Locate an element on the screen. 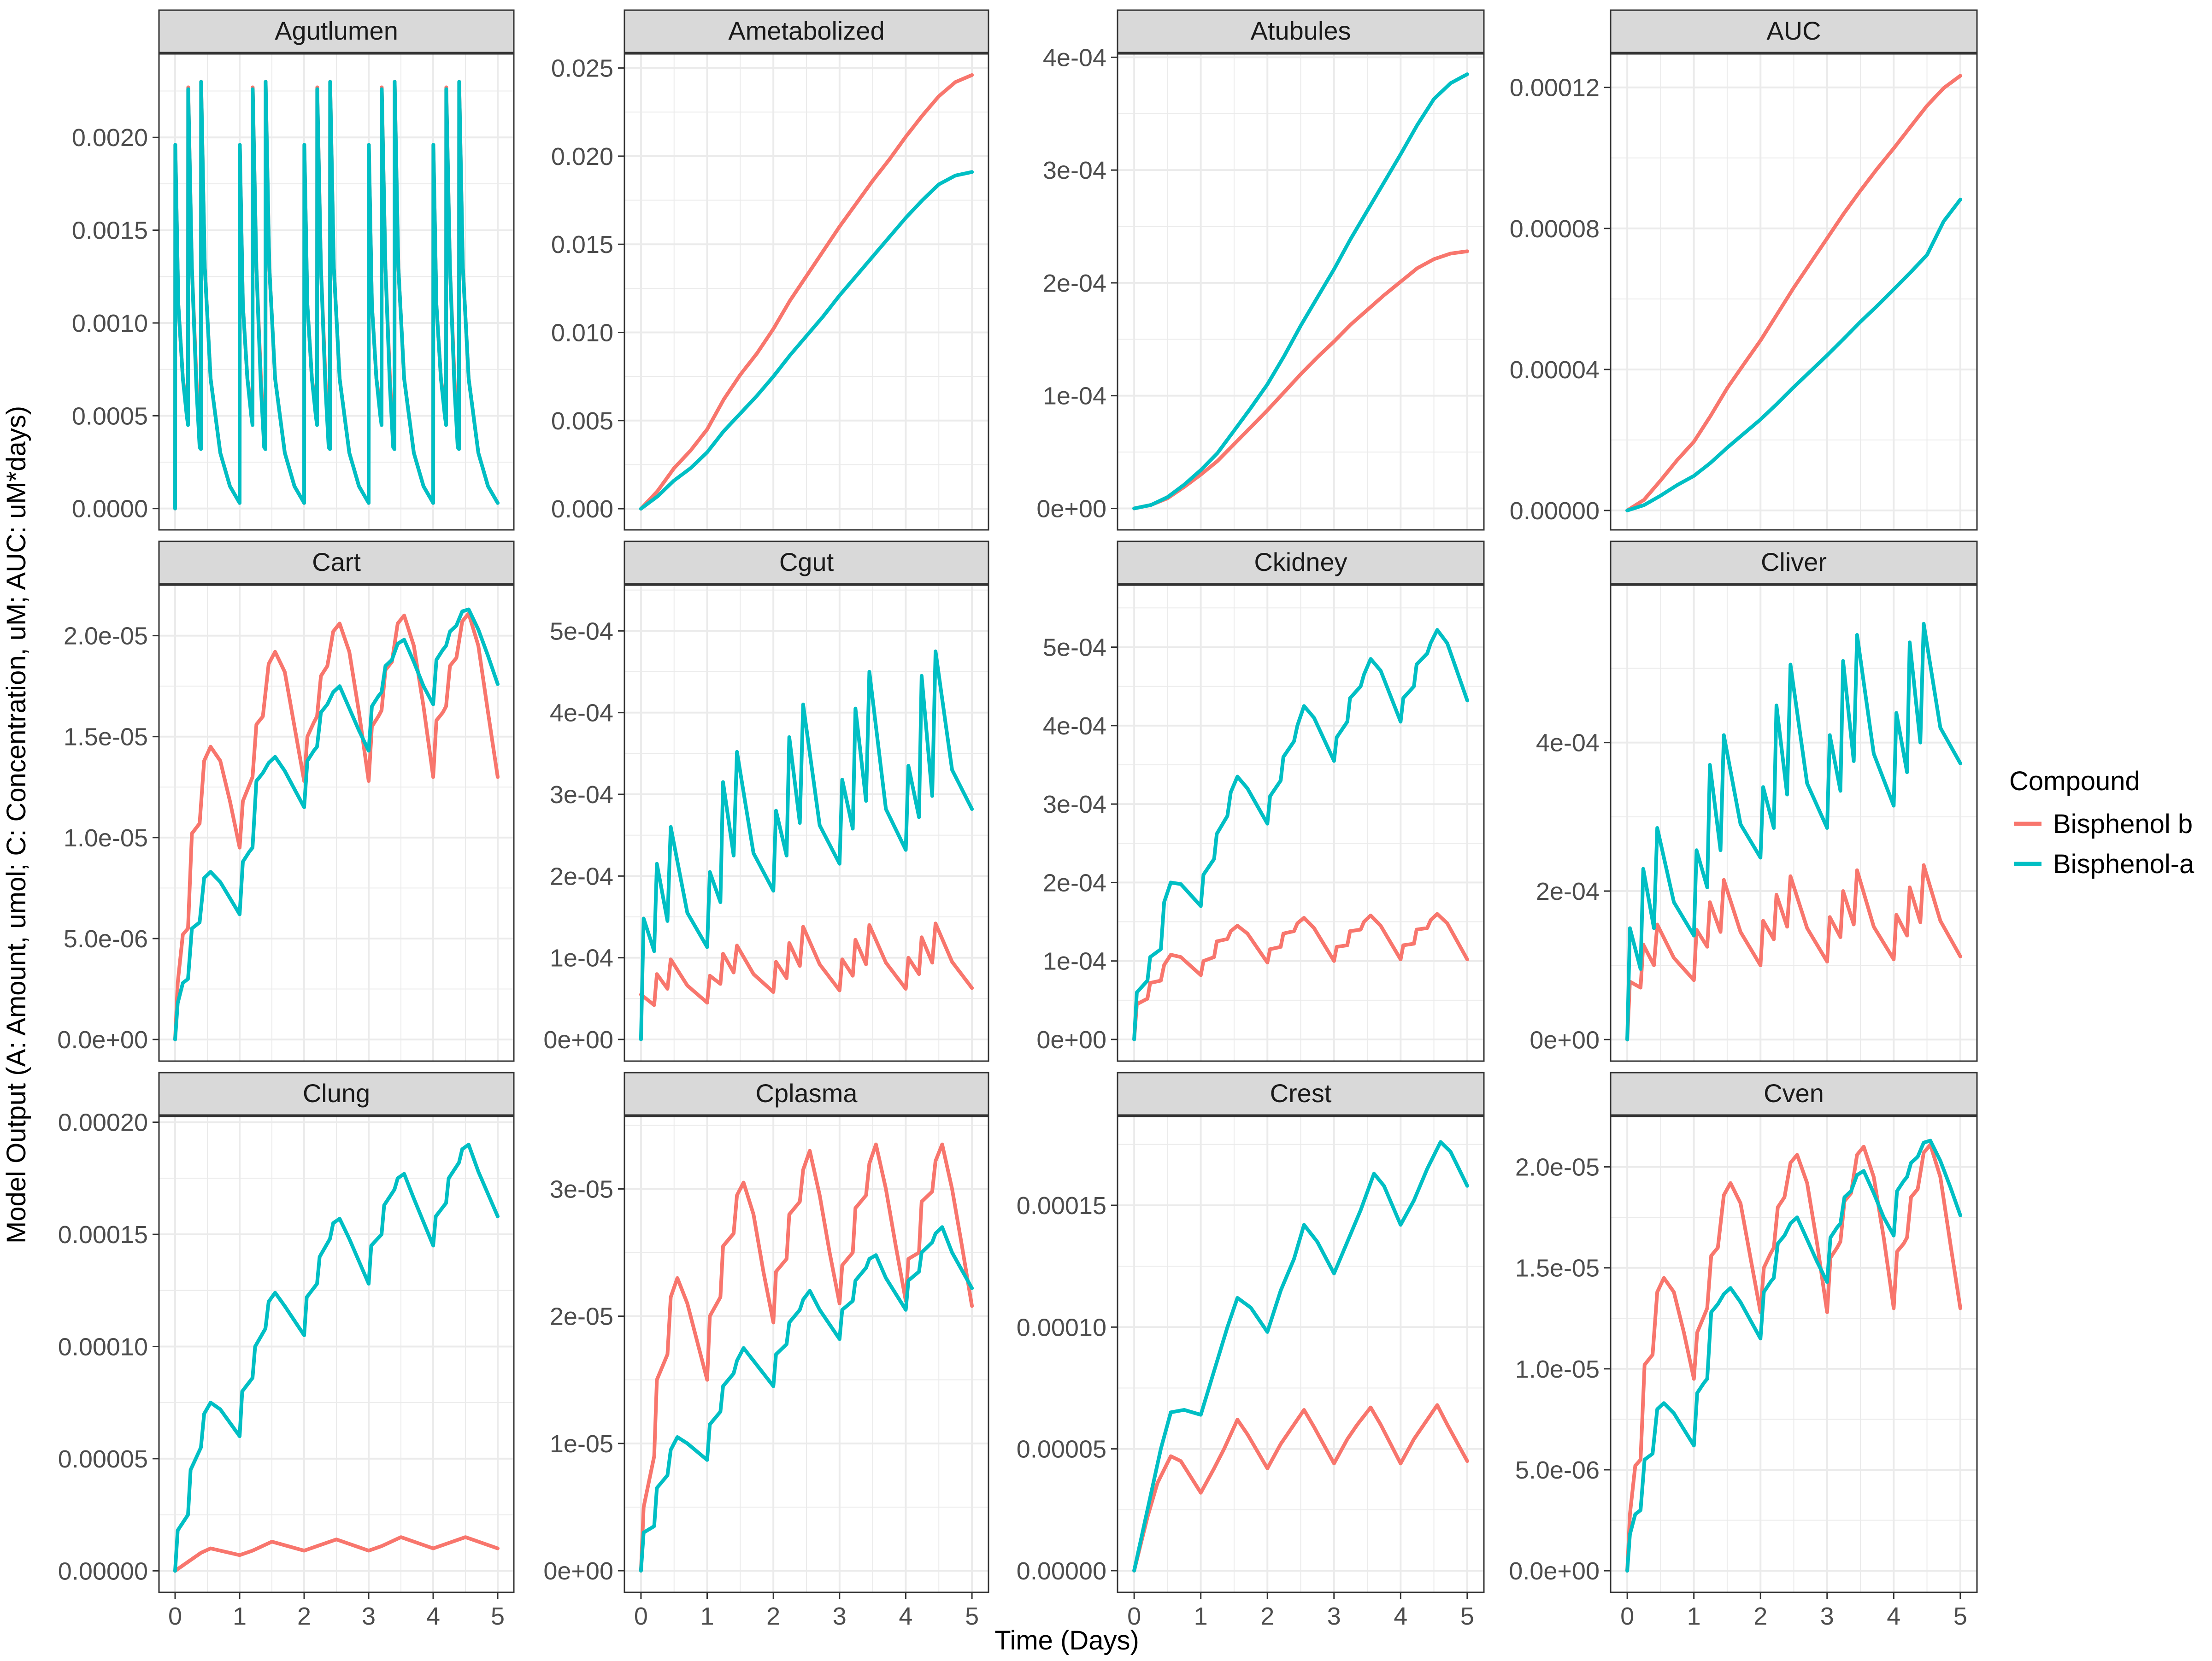  y-tick-label: 0.005 is located at coordinates (582, 421).